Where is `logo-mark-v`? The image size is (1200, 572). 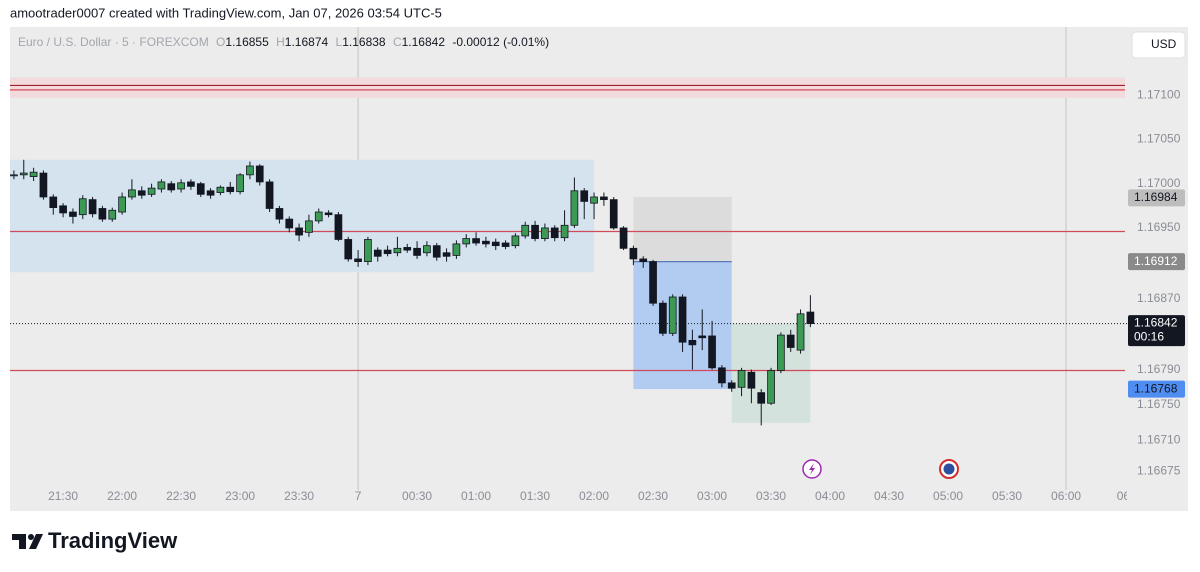
logo-mark-v is located at coordinates (36, 541).